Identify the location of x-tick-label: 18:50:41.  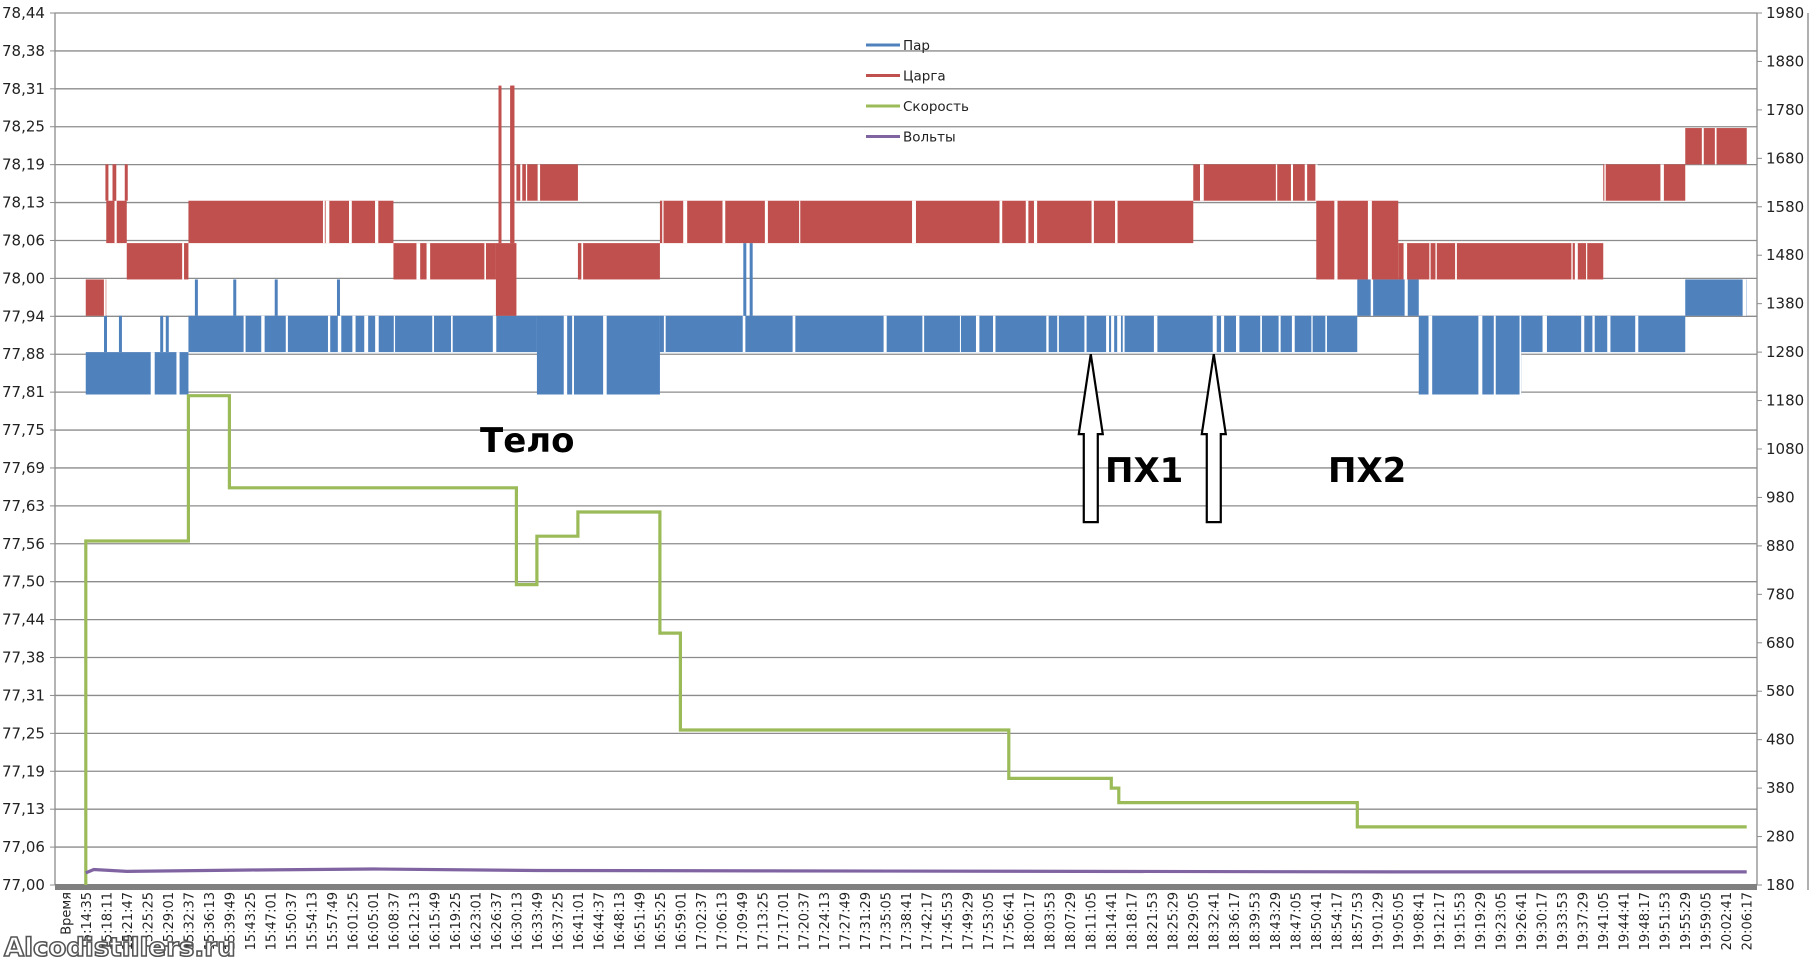
(1317, 921).